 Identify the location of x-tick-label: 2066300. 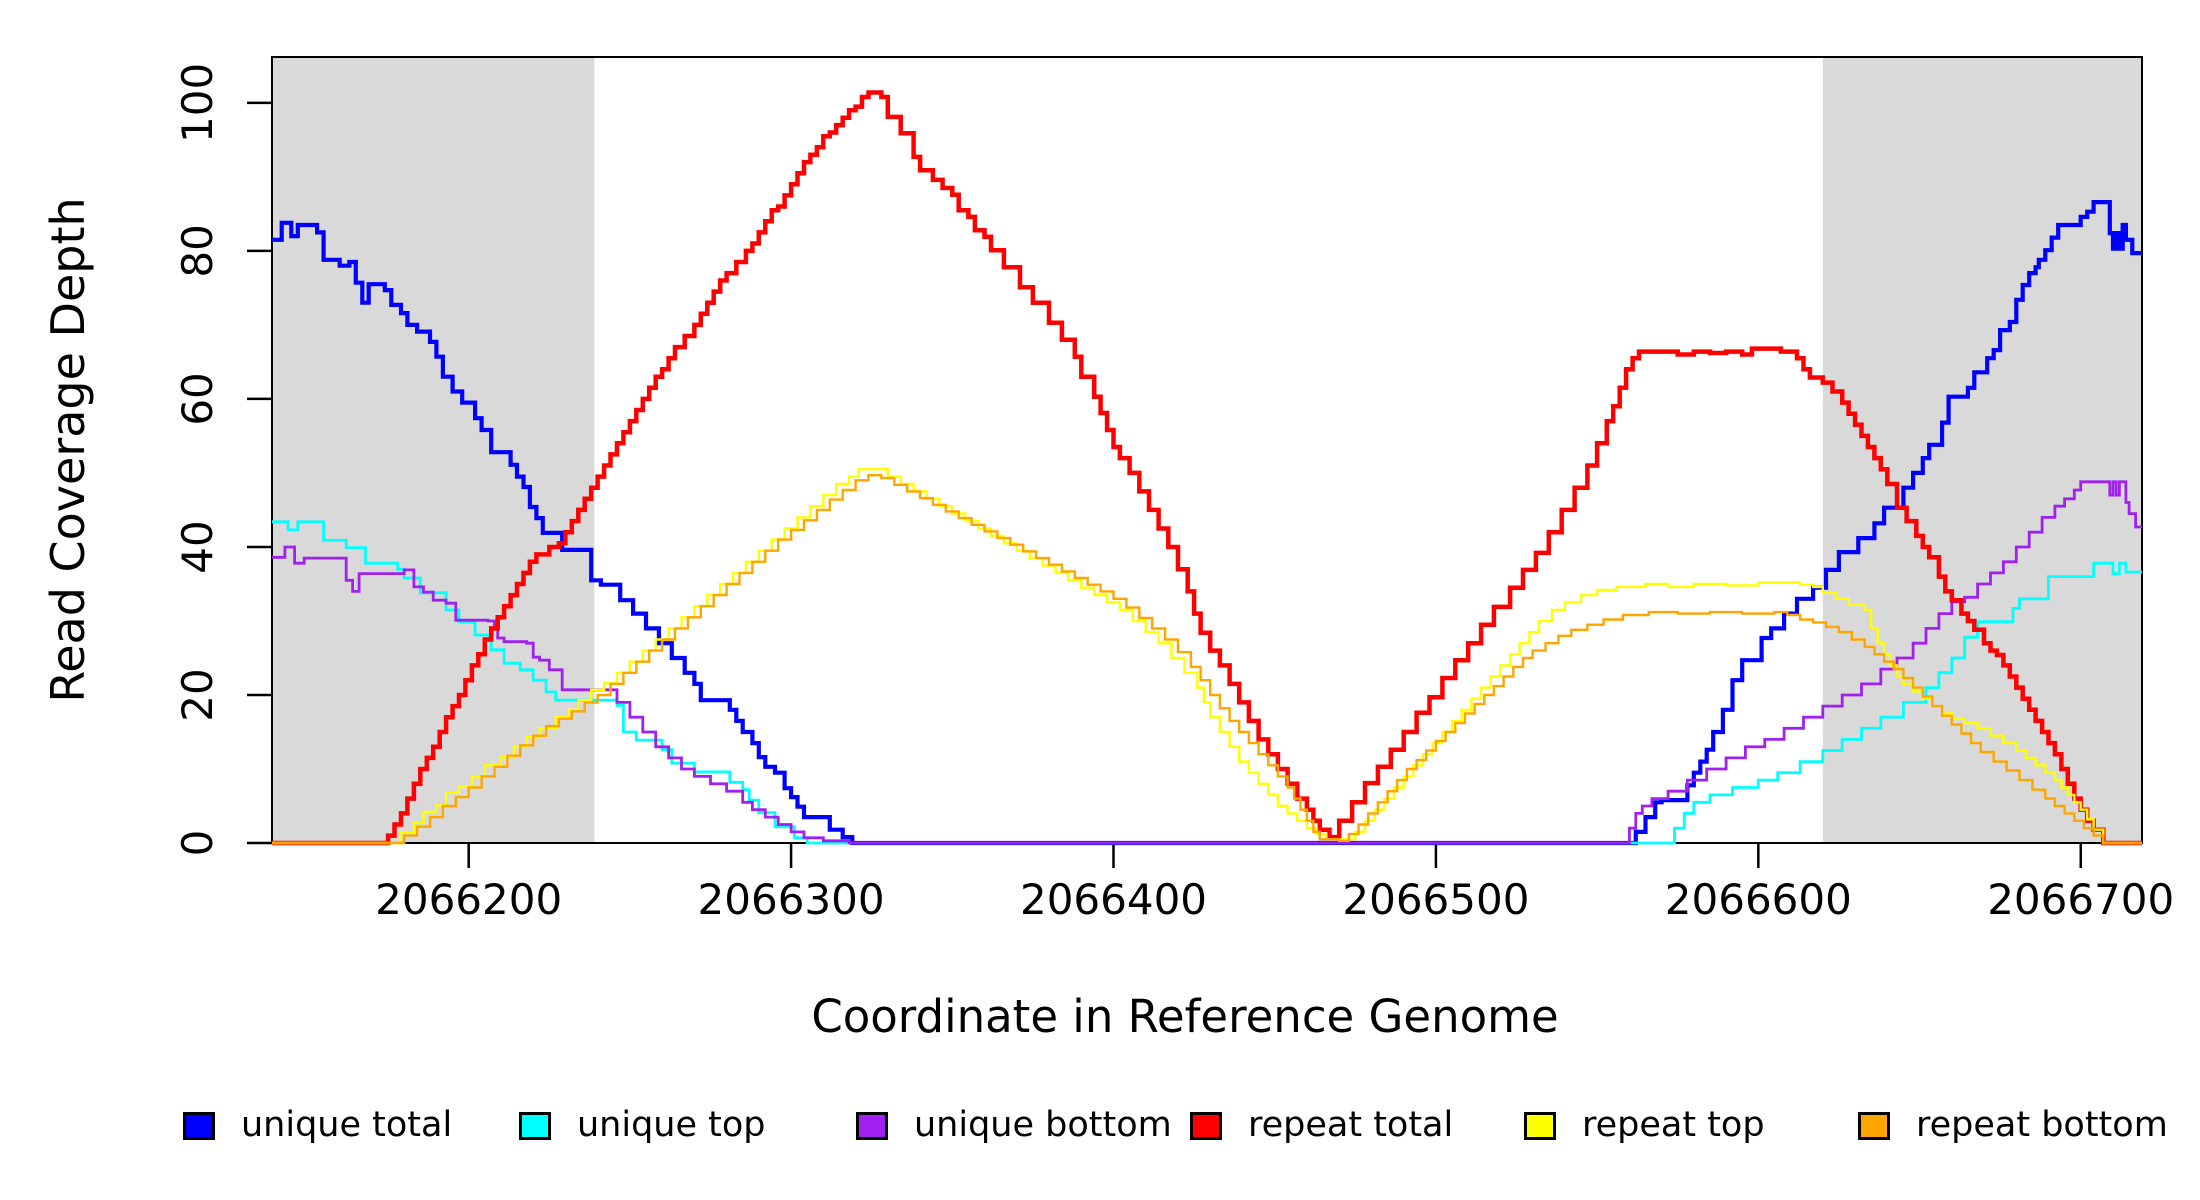
(791, 899).